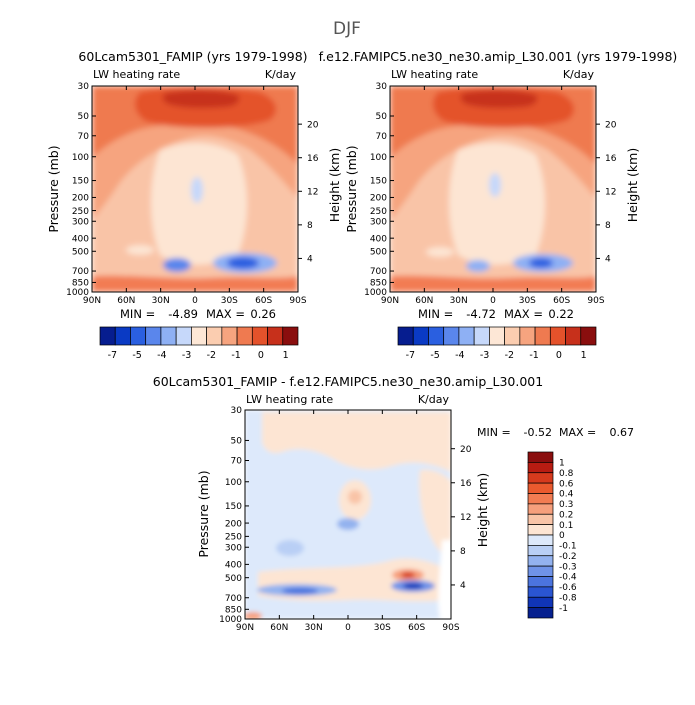  I want to click on panel-3-shade-surface-warm, so click(253, 615).